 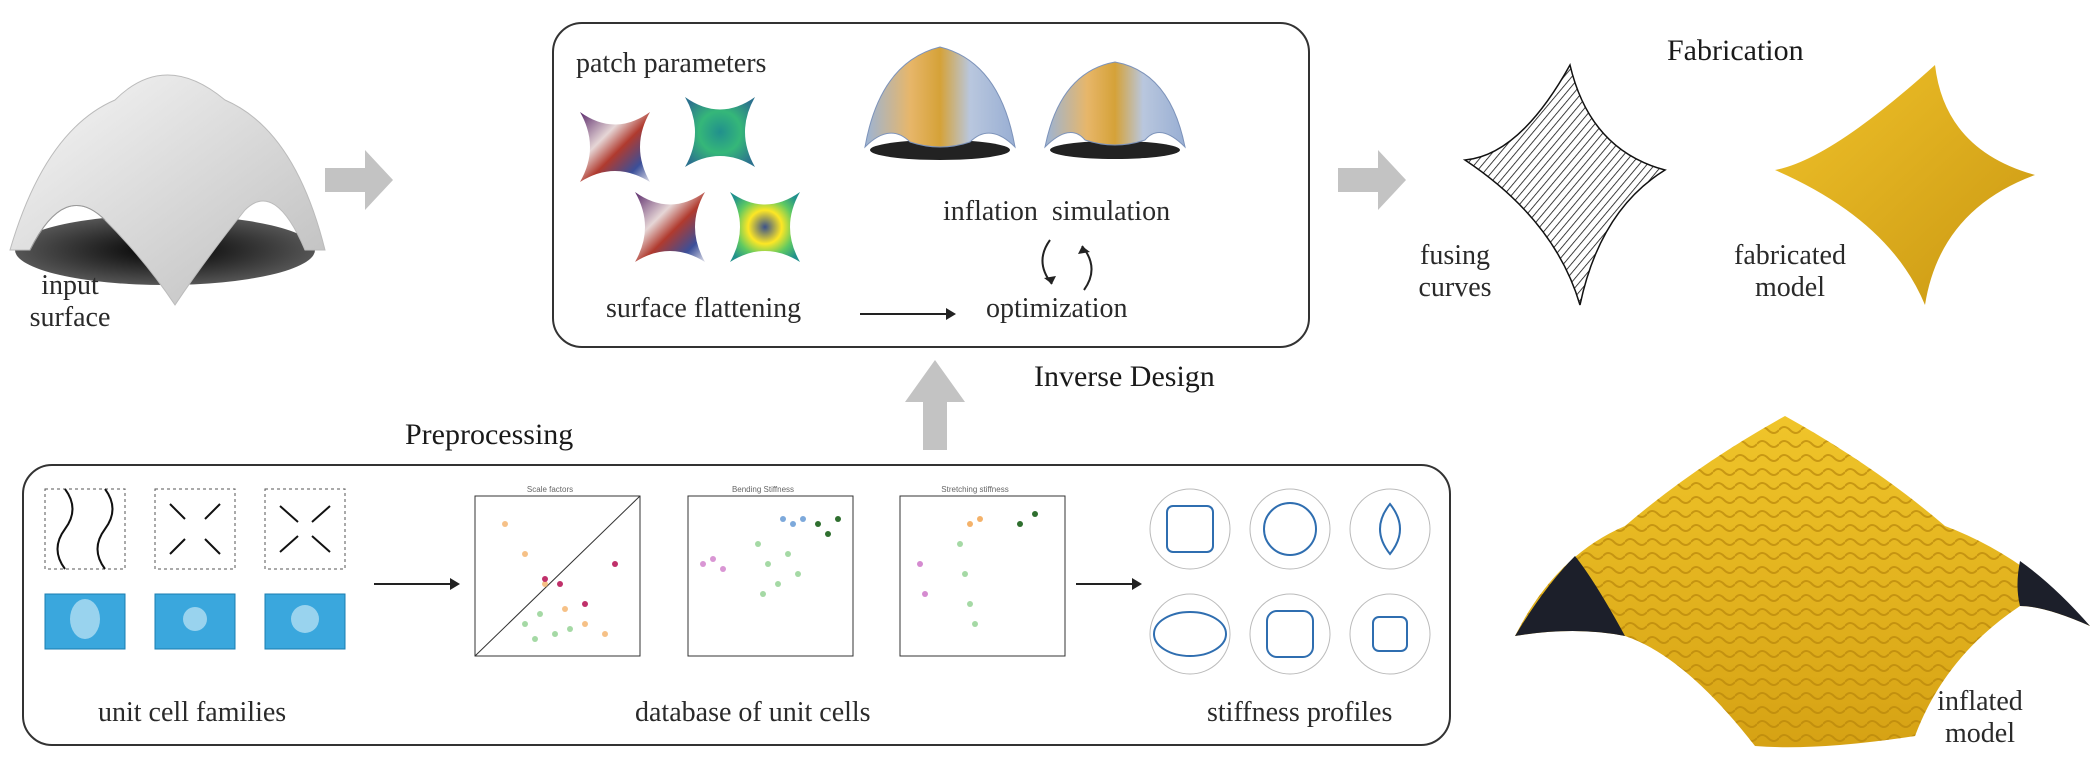 I want to click on patch-parameters-label: patch parameters, so click(x=671, y=63).